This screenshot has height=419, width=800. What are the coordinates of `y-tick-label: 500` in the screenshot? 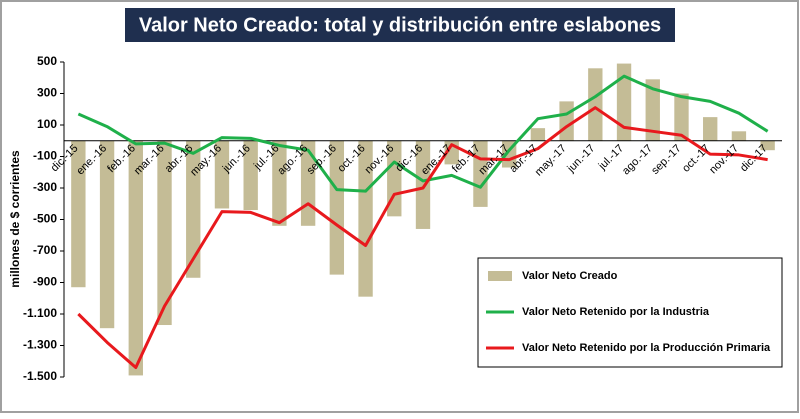 It's located at (47, 61).